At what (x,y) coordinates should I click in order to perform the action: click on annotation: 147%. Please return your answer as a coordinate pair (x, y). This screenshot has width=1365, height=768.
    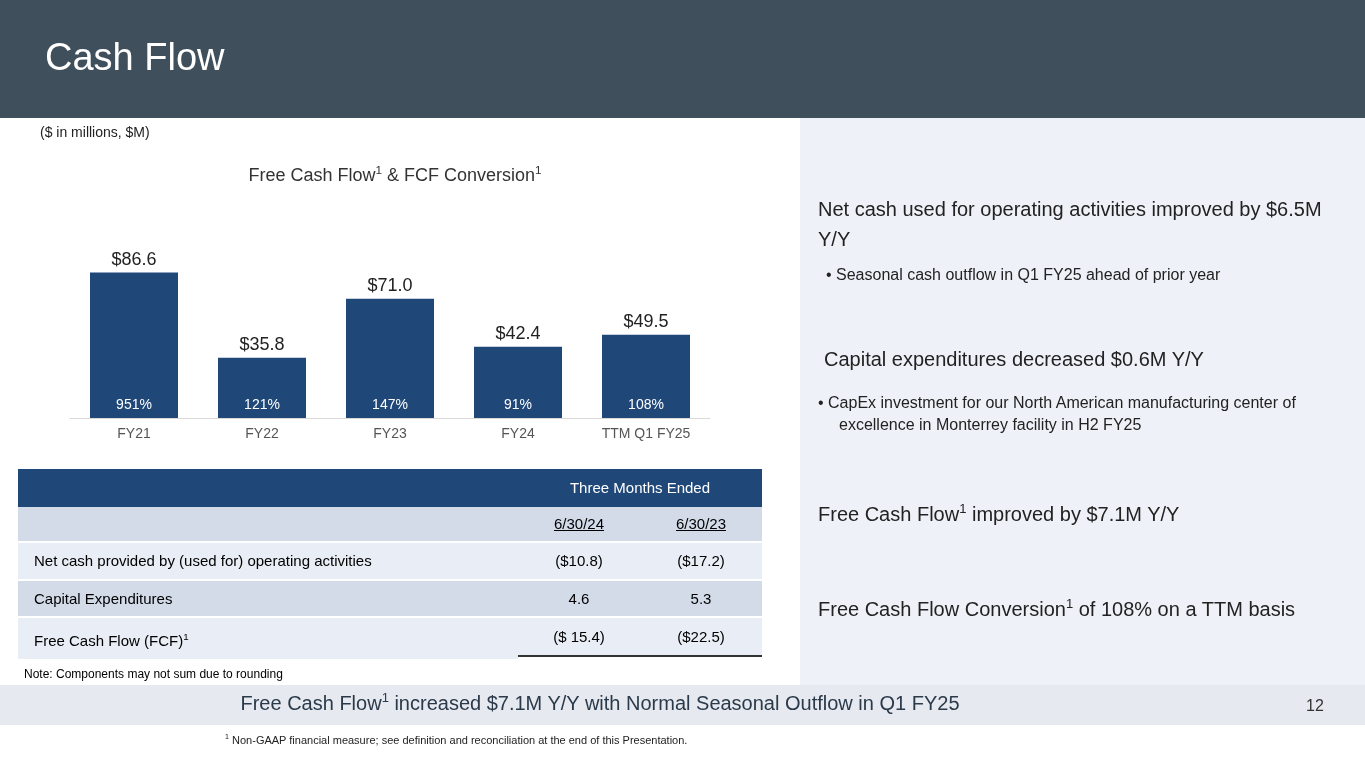
    Looking at the image, I should click on (390, 404).